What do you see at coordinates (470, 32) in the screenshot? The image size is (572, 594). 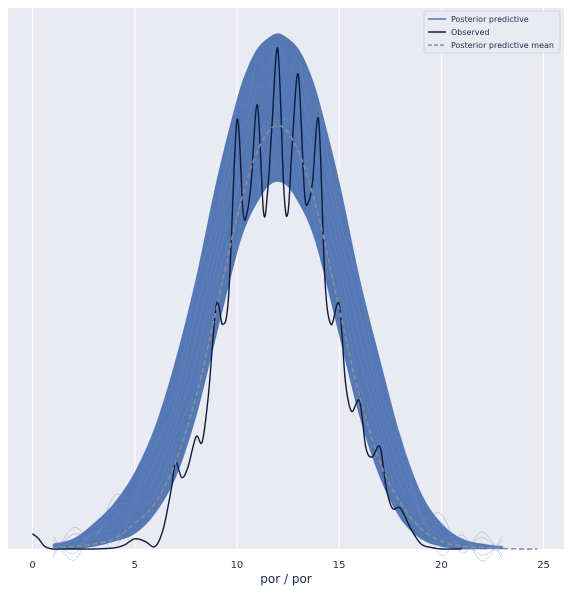 I see `legend-label-1: Observed` at bounding box center [470, 32].